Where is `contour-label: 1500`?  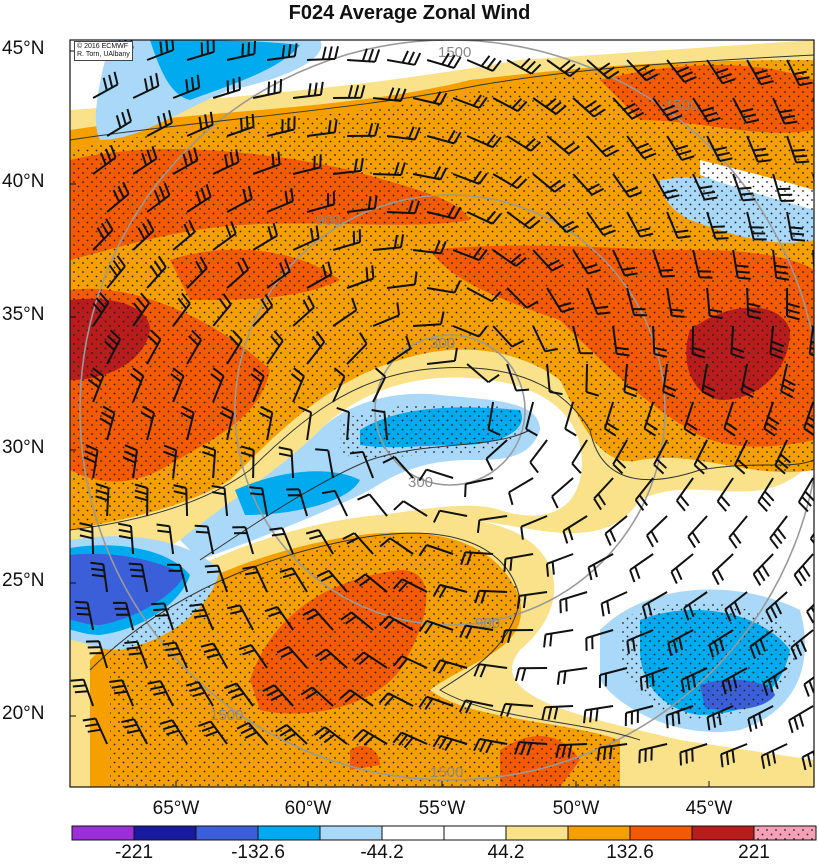 contour-label: 1500 is located at coordinates (226, 715).